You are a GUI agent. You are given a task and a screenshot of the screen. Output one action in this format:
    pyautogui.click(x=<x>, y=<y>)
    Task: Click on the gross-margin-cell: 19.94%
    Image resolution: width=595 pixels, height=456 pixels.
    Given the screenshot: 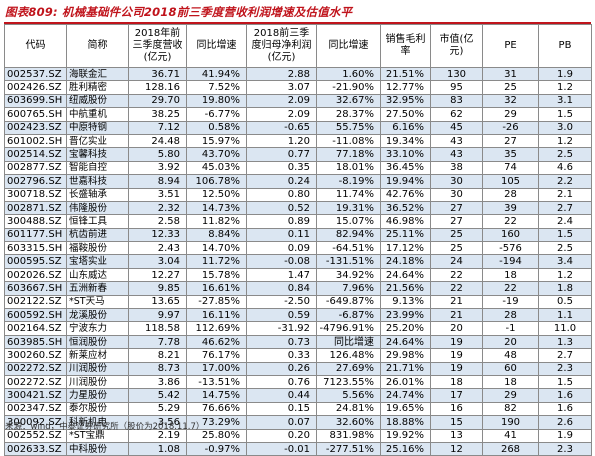 What is the action you would take?
    pyautogui.click(x=405, y=181)
    